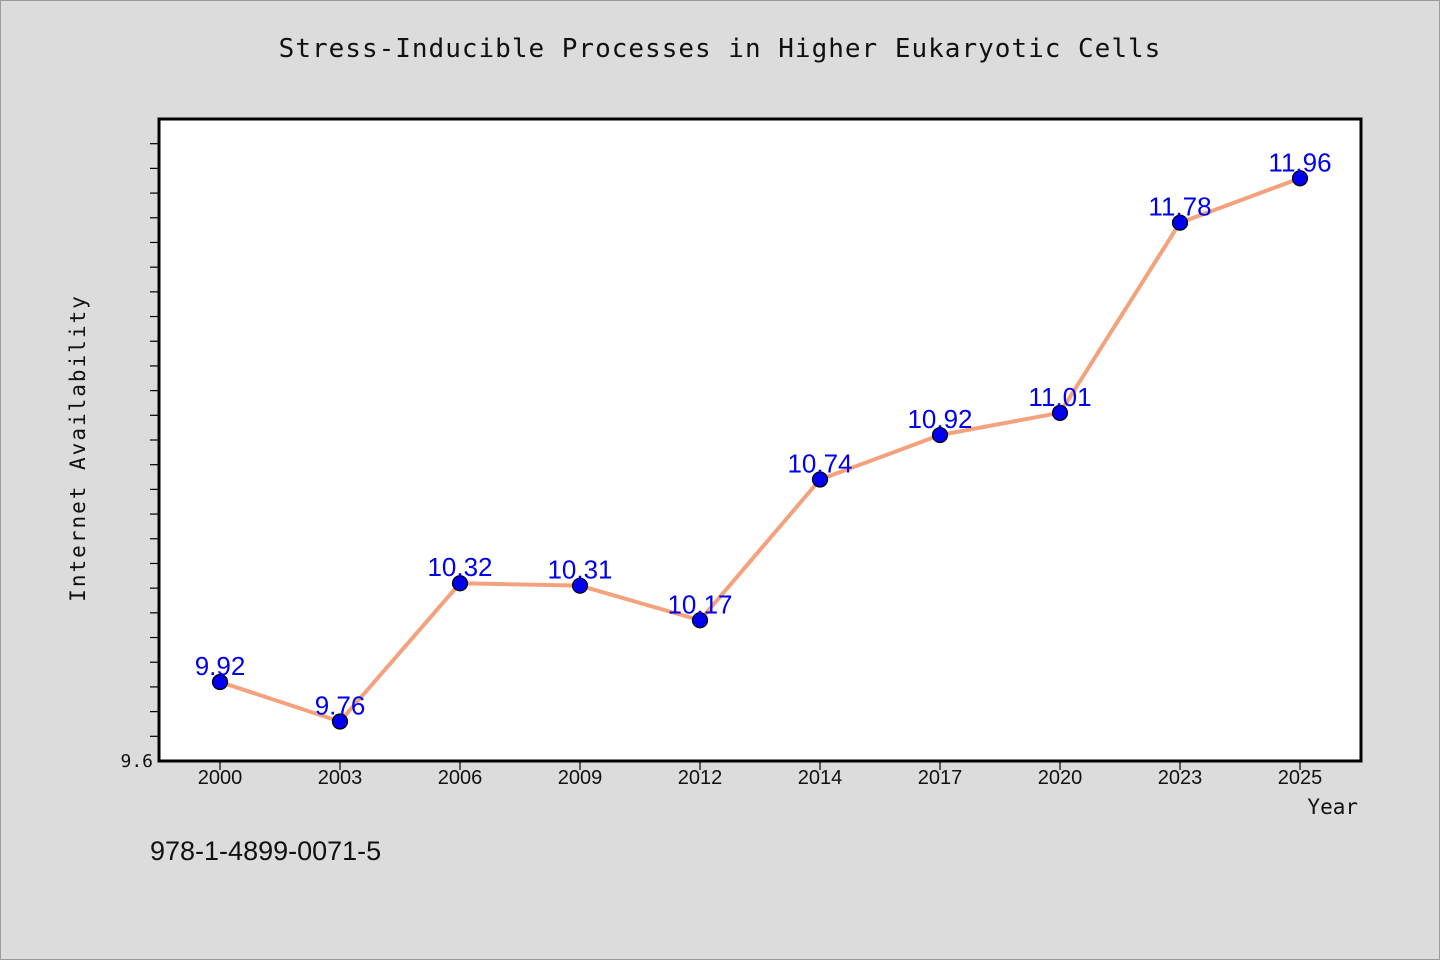 The height and width of the screenshot is (960, 1440). I want to click on data-label: 11.78, so click(1179, 207).